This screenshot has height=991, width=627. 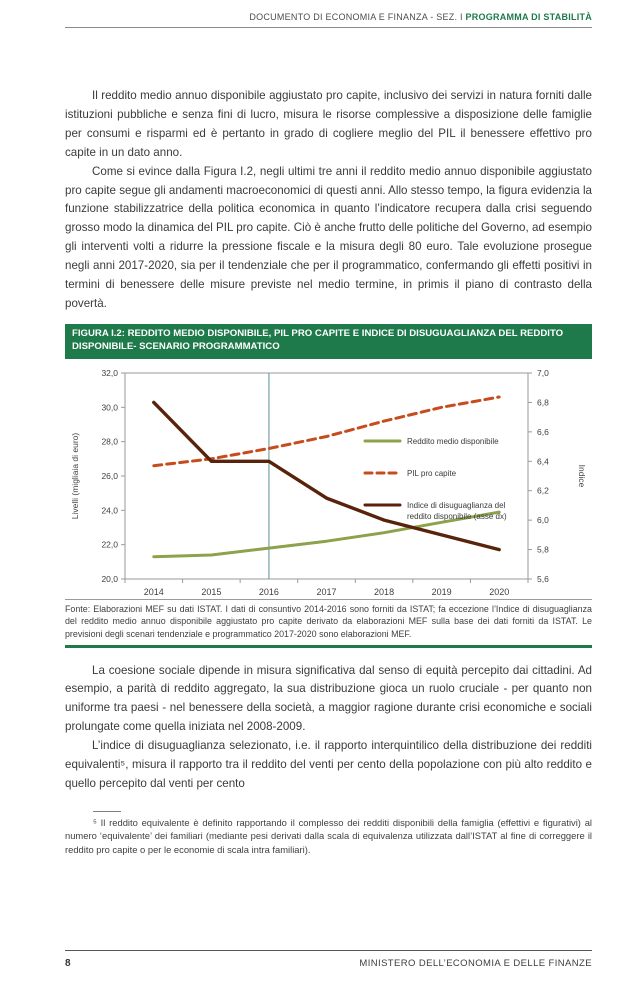 What do you see at coordinates (109, 441) in the screenshot?
I see `ytick-left: 28,0` at bounding box center [109, 441].